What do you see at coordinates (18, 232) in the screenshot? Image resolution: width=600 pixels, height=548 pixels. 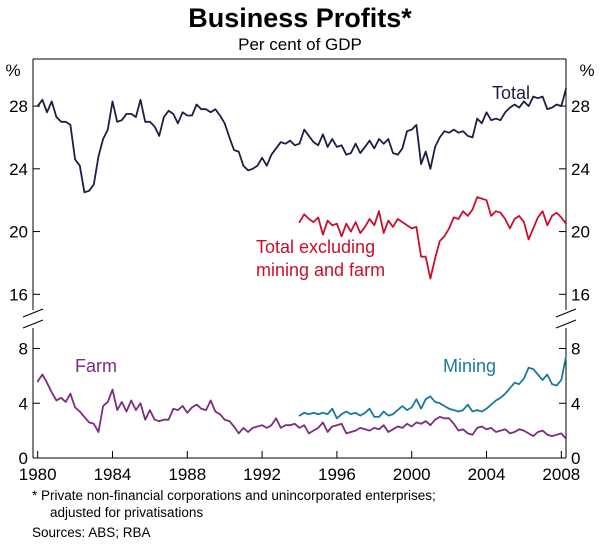 I see `upper-y-tick-label-left-20: 20` at bounding box center [18, 232].